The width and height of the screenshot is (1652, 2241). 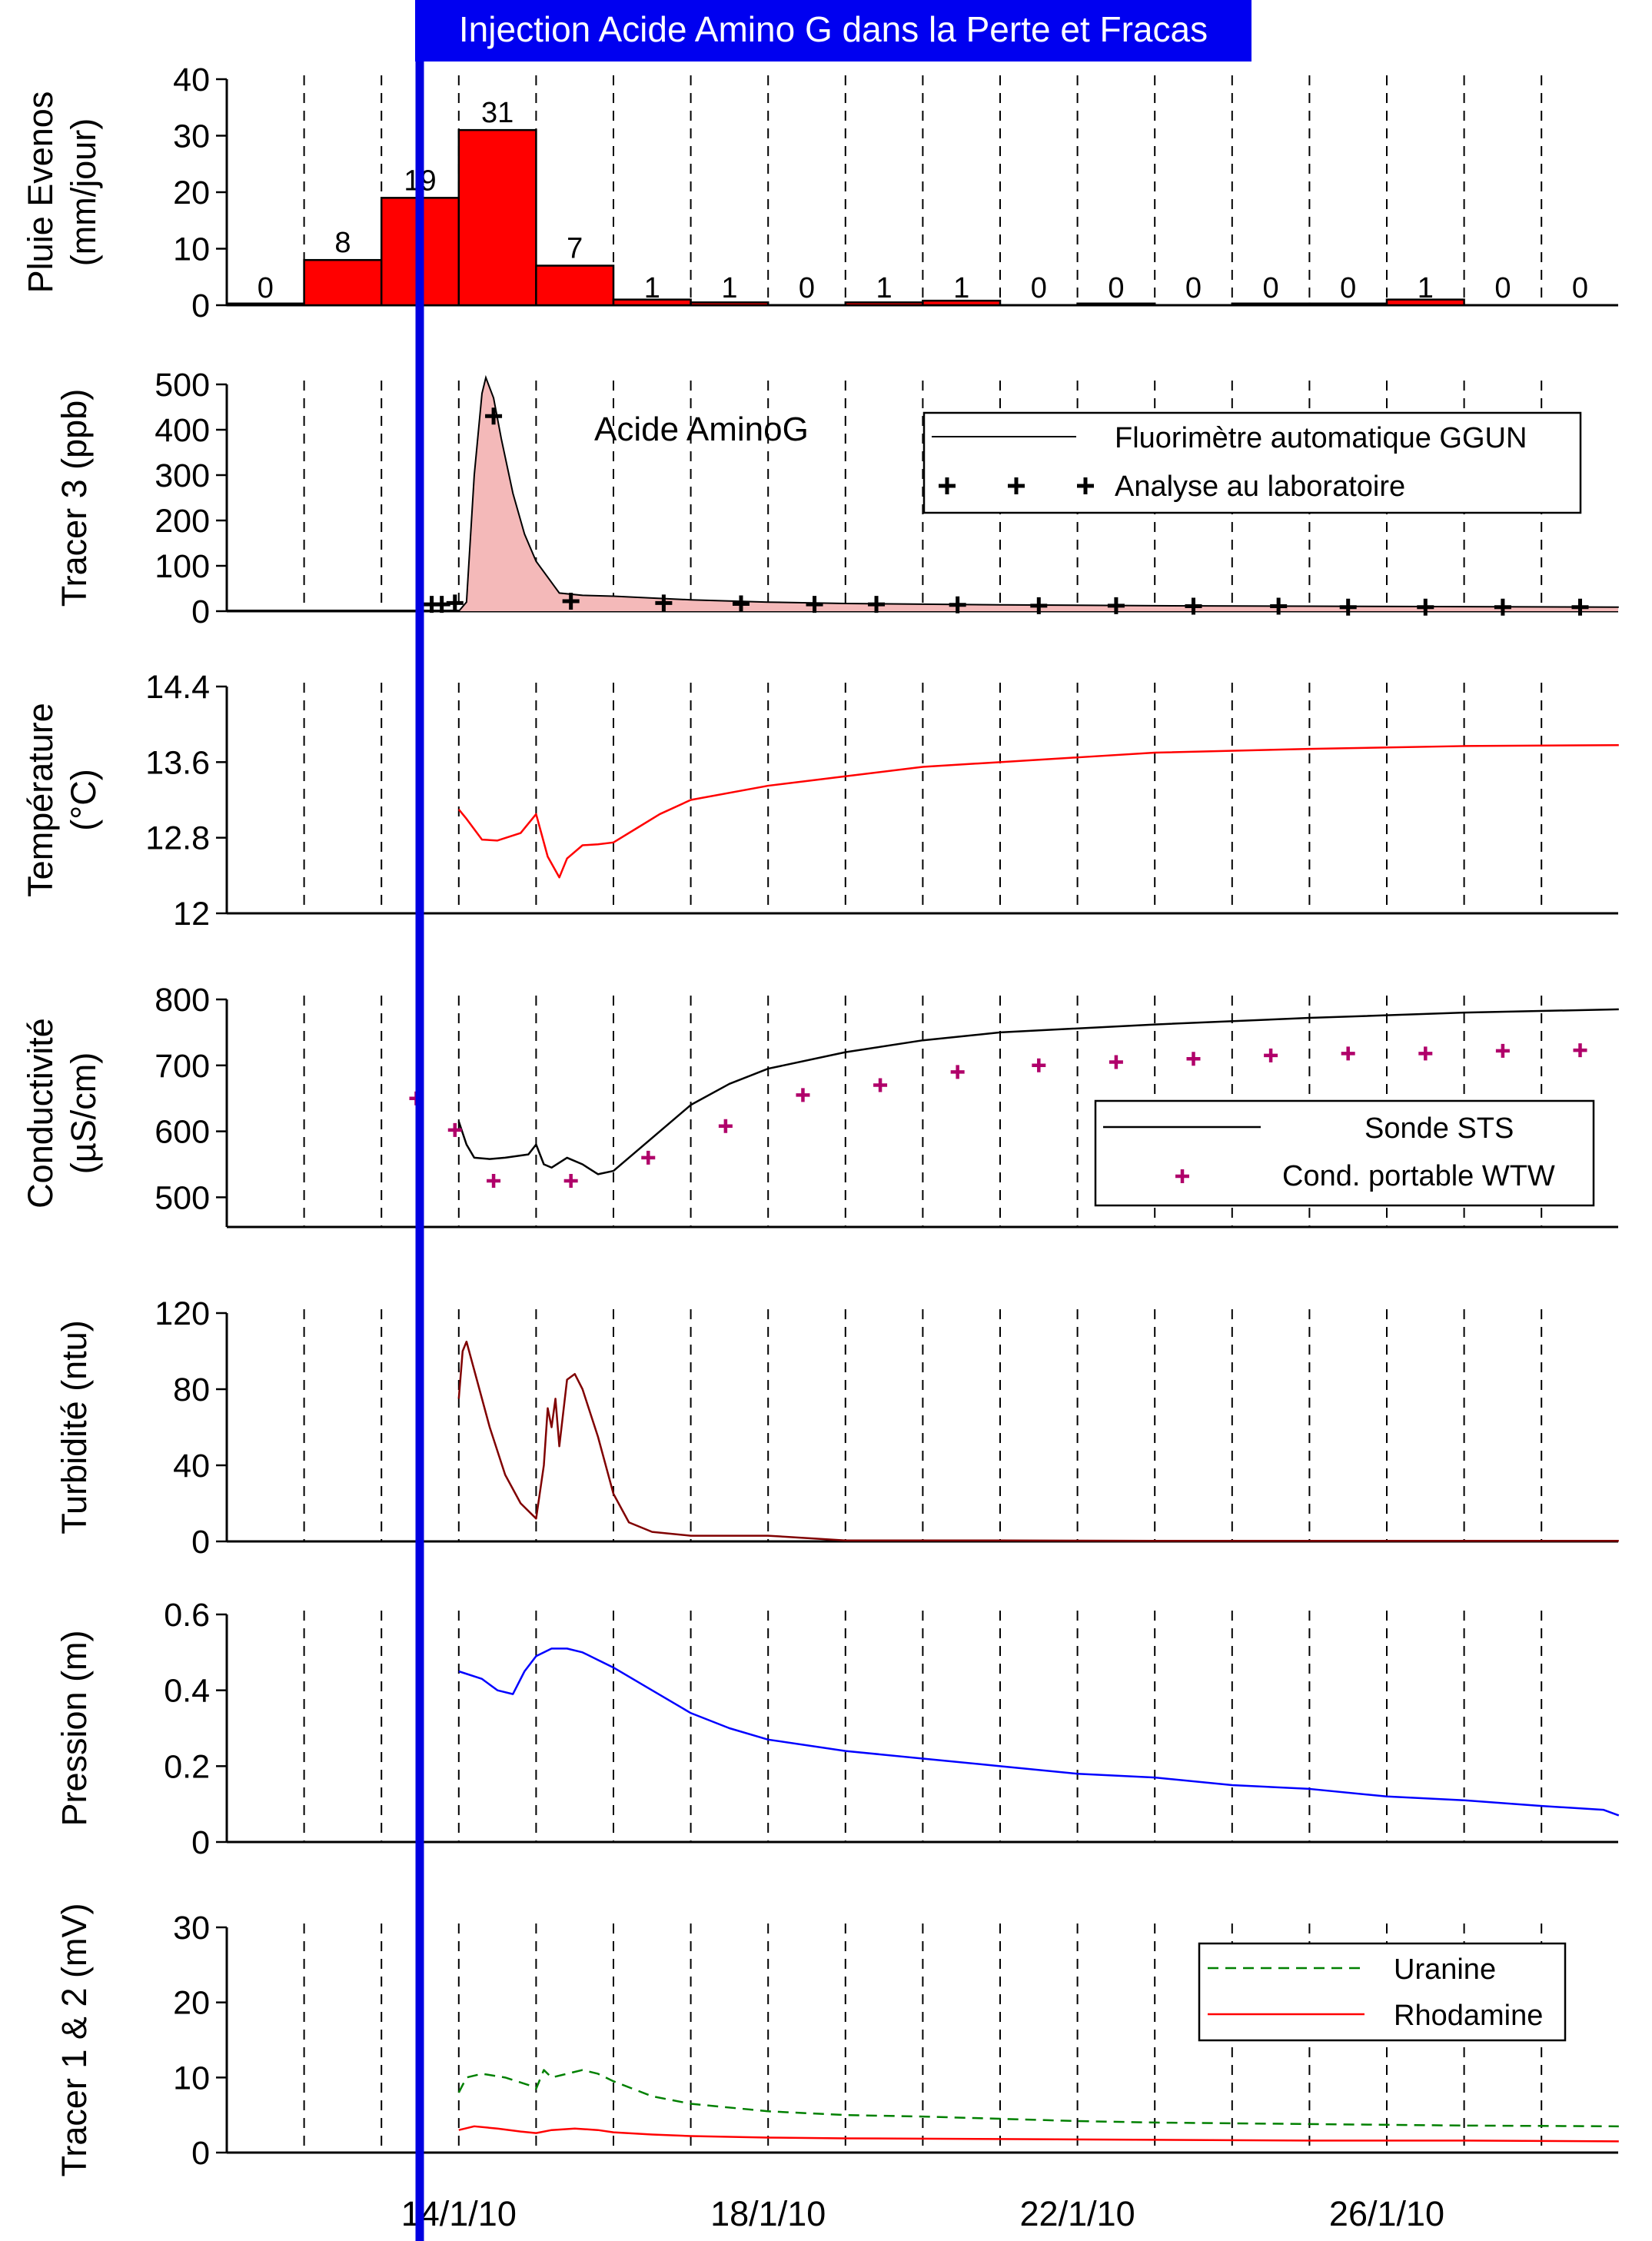 I want to click on y-tick-label: 14.4, so click(x=177, y=687).